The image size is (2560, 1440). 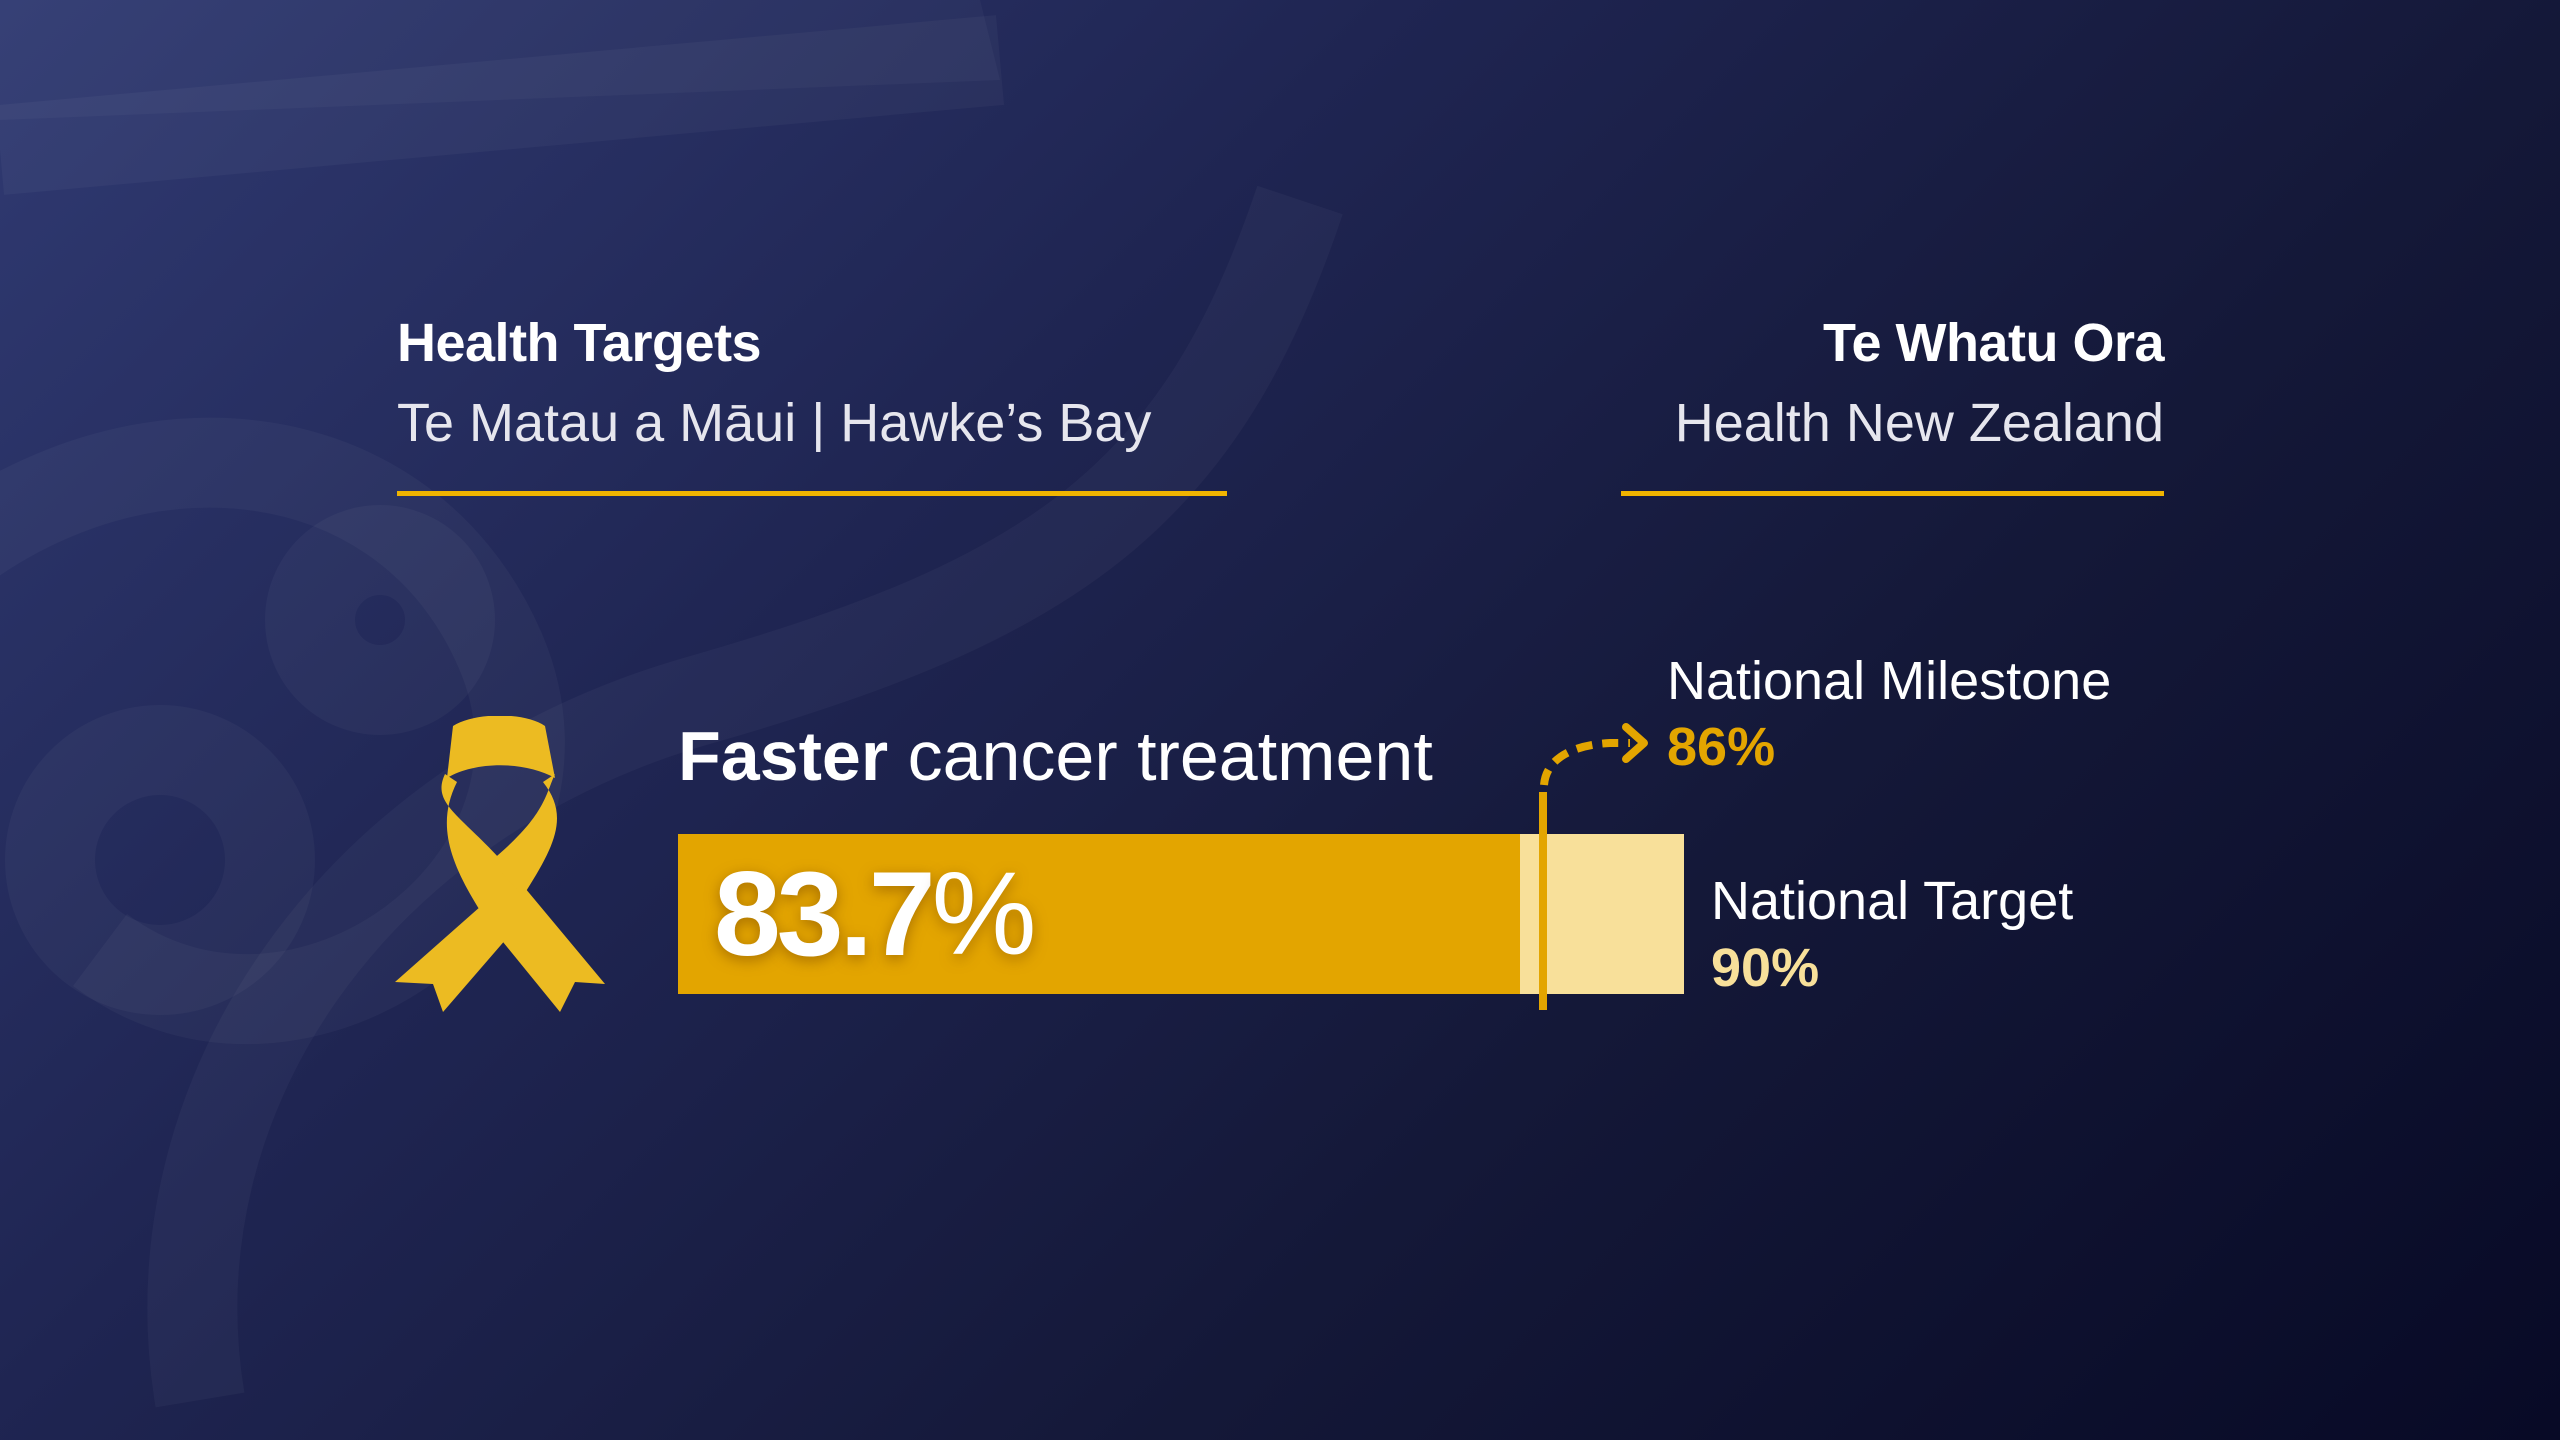 I want to click on header-subtitle: Te Matau a Māui | Hawke’s Bay, so click(x=774, y=423).